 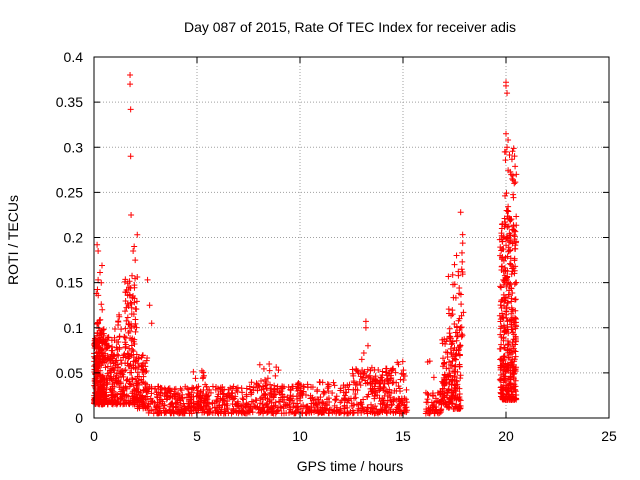 I want to click on y-axis-label: ROTI / TECUs, so click(x=13, y=240).